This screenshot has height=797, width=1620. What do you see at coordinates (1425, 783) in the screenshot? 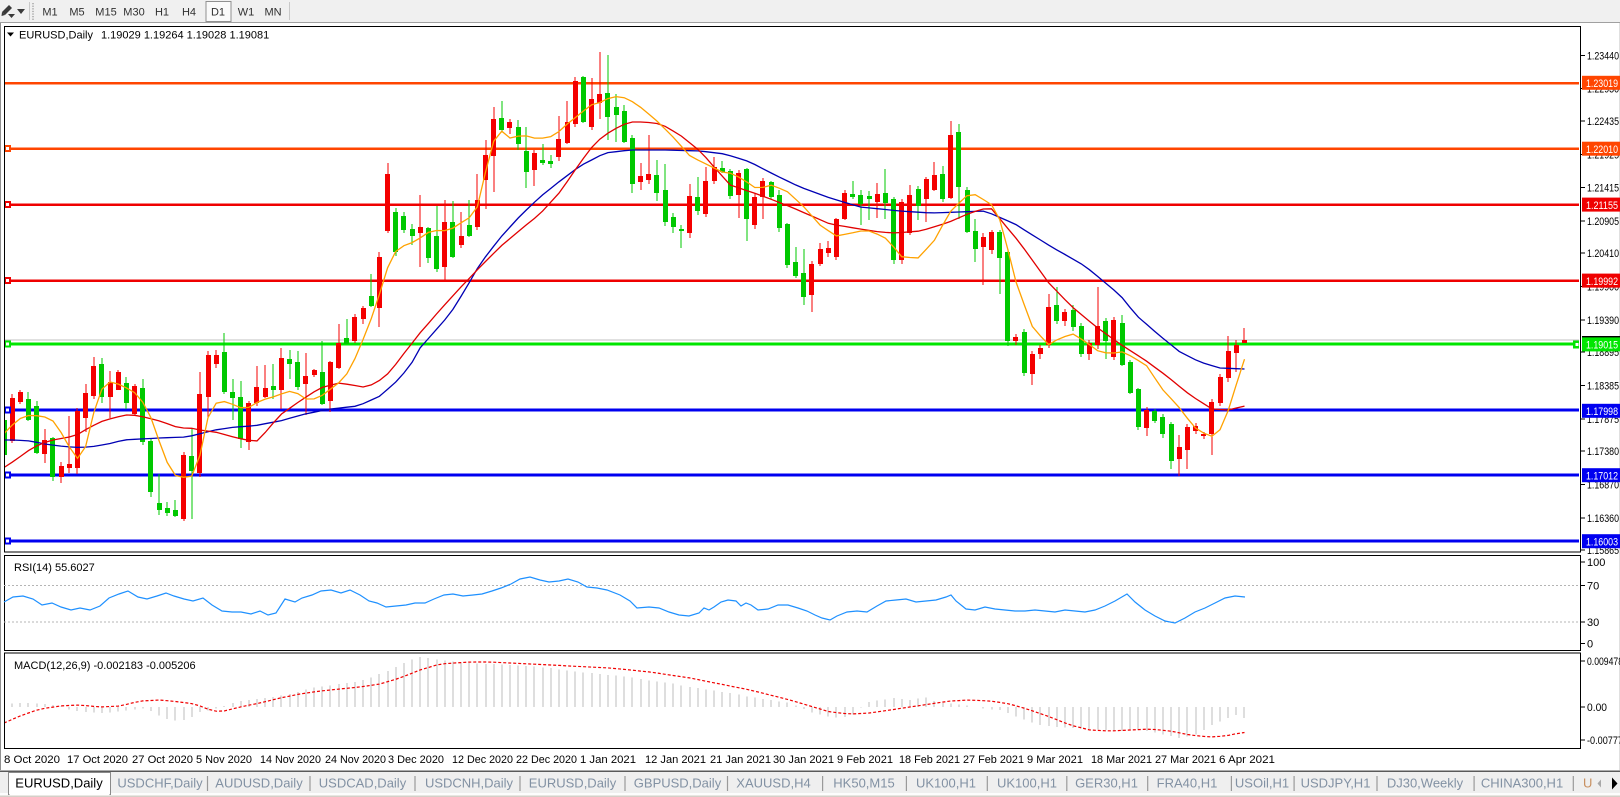
I see `svg-text: DJ30,Weekly` at bounding box center [1425, 783].